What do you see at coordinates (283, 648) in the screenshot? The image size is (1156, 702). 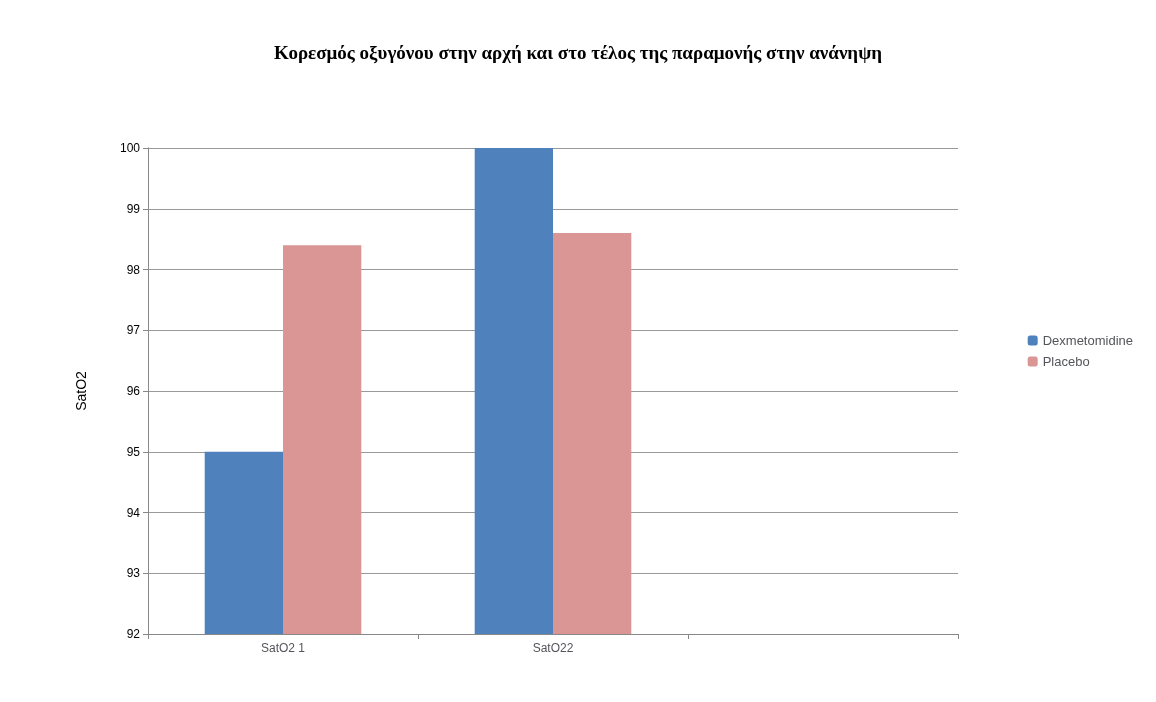 I see `x-tick-label: SatO2 1` at bounding box center [283, 648].